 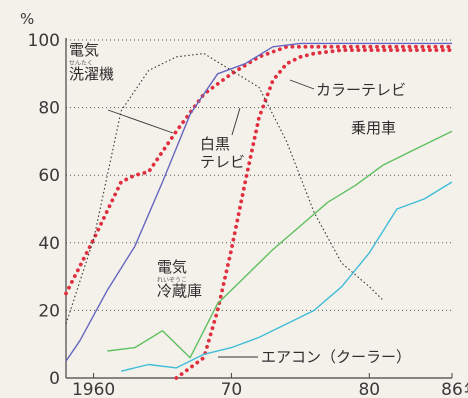 What do you see at coordinates (452, 389) in the screenshot?
I see `x-tick-label-86: 86` at bounding box center [452, 389].